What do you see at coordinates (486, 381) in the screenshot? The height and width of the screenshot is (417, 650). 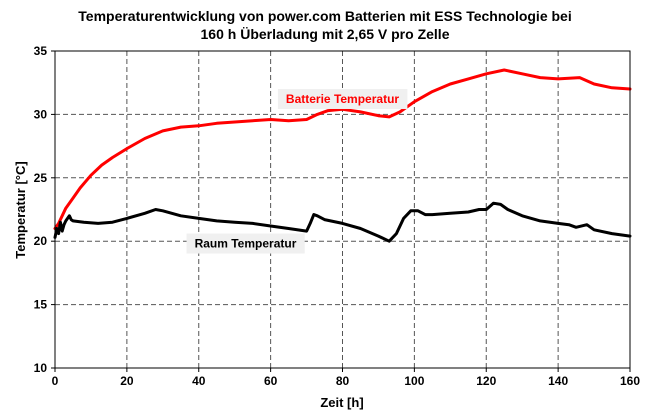 I see `x-tick-label: 120` at bounding box center [486, 381].